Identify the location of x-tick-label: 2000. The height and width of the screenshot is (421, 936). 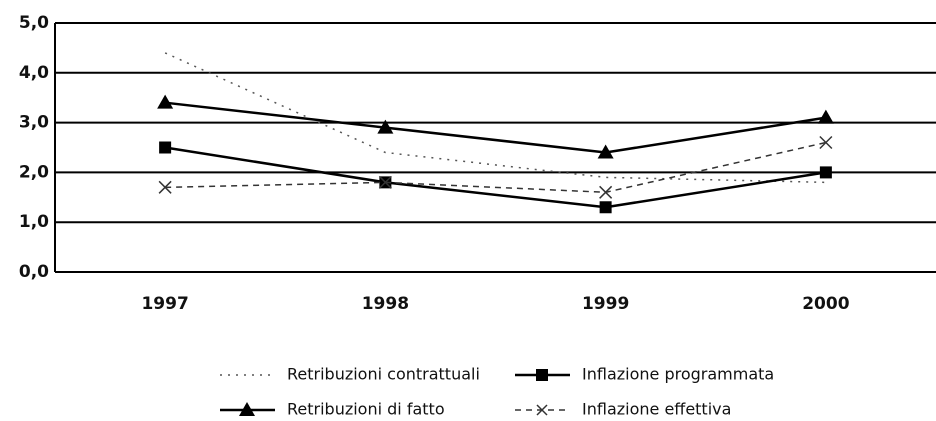
(825, 304).